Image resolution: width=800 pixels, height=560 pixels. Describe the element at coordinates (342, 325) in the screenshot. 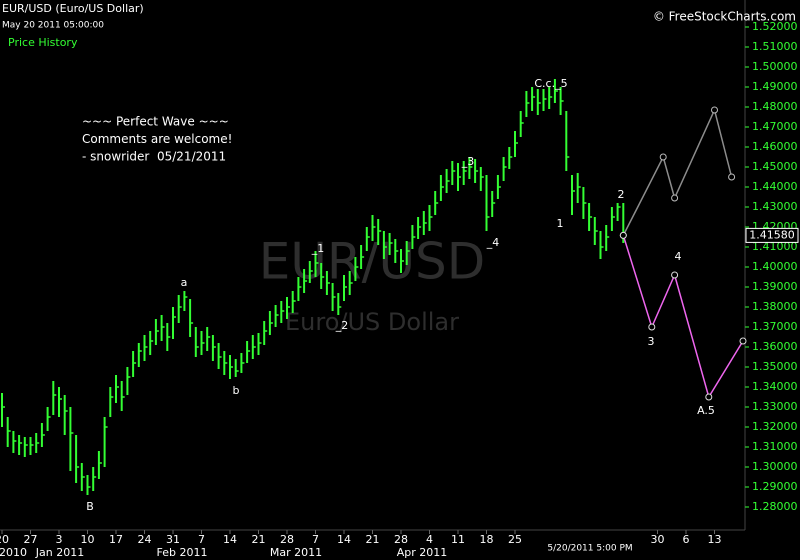

I see `wave-label: _2` at that location.